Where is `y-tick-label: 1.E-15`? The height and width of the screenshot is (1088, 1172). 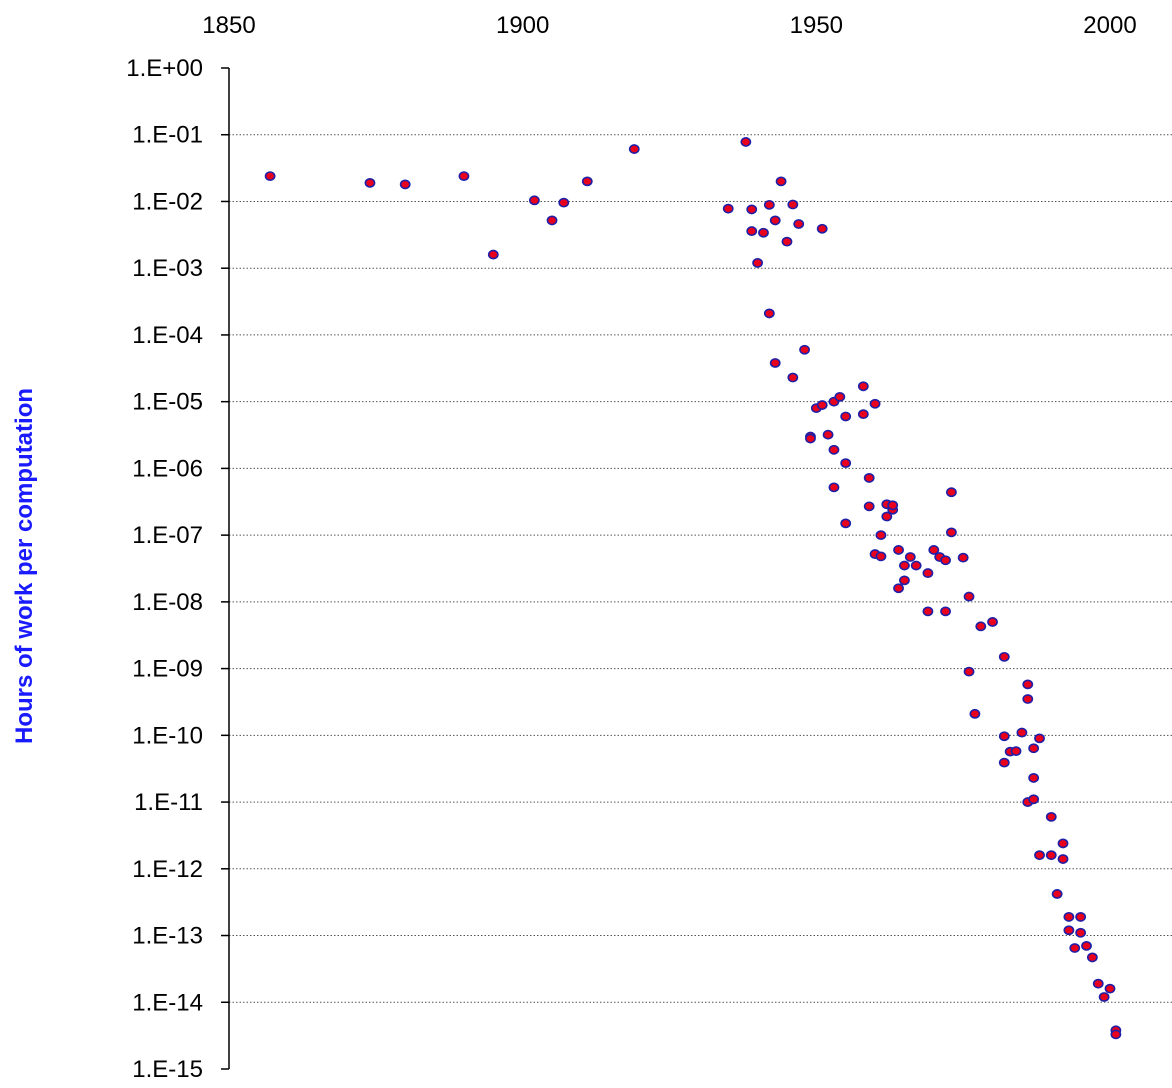
y-tick-label: 1.E-15 is located at coordinates (167, 1069).